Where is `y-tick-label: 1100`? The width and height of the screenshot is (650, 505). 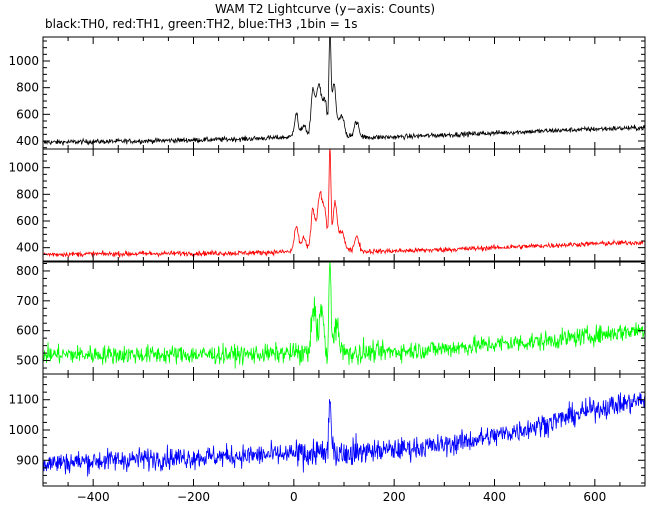 y-tick-label: 1100 is located at coordinates (23, 400).